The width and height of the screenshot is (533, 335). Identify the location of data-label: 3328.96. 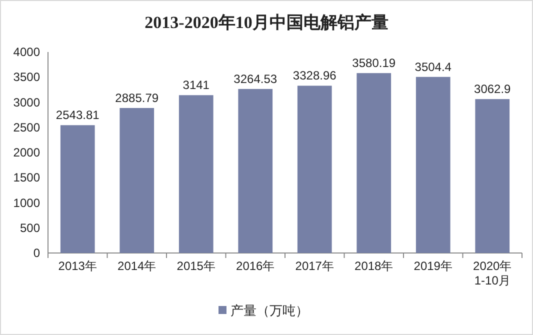
(314, 75).